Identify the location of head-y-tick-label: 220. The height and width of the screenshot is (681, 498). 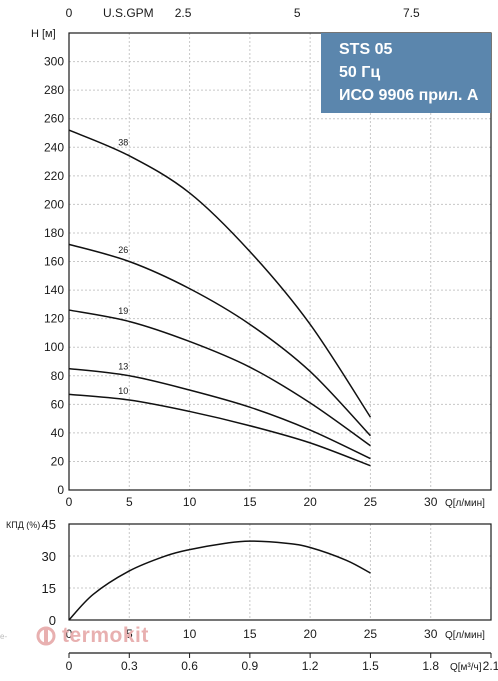
(54, 176).